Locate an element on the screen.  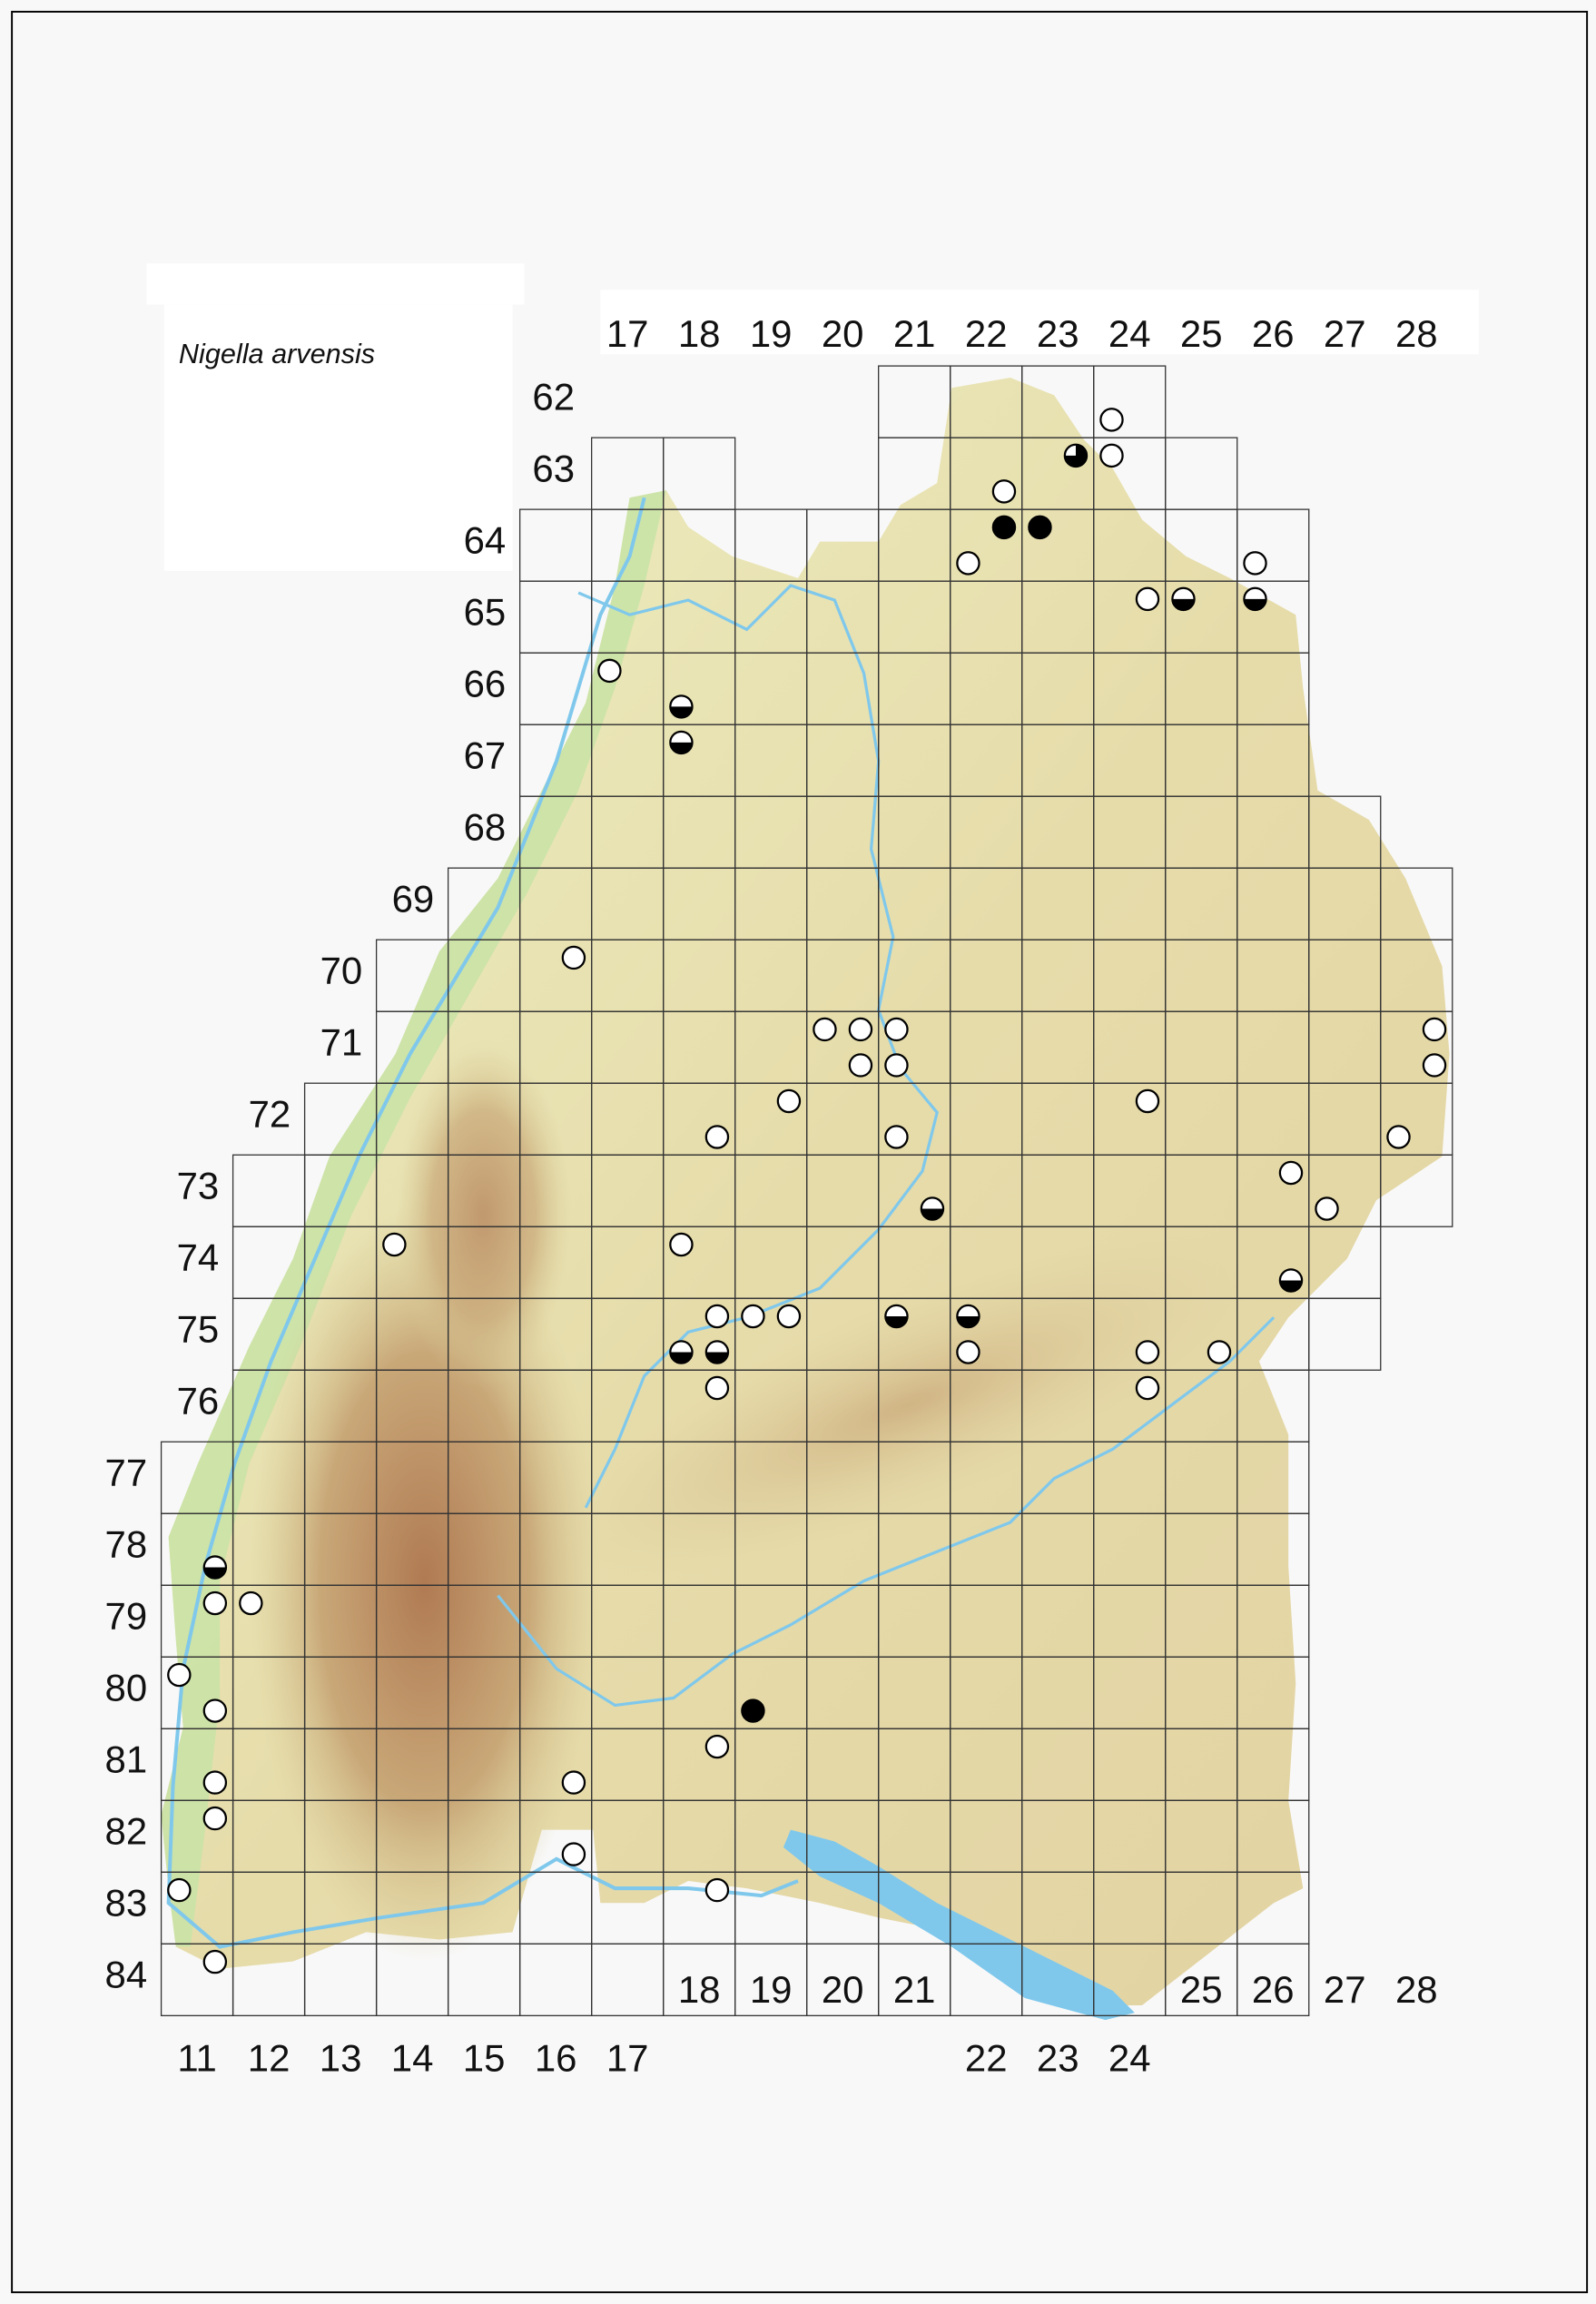
top-column-label: 18 is located at coordinates (699, 333).